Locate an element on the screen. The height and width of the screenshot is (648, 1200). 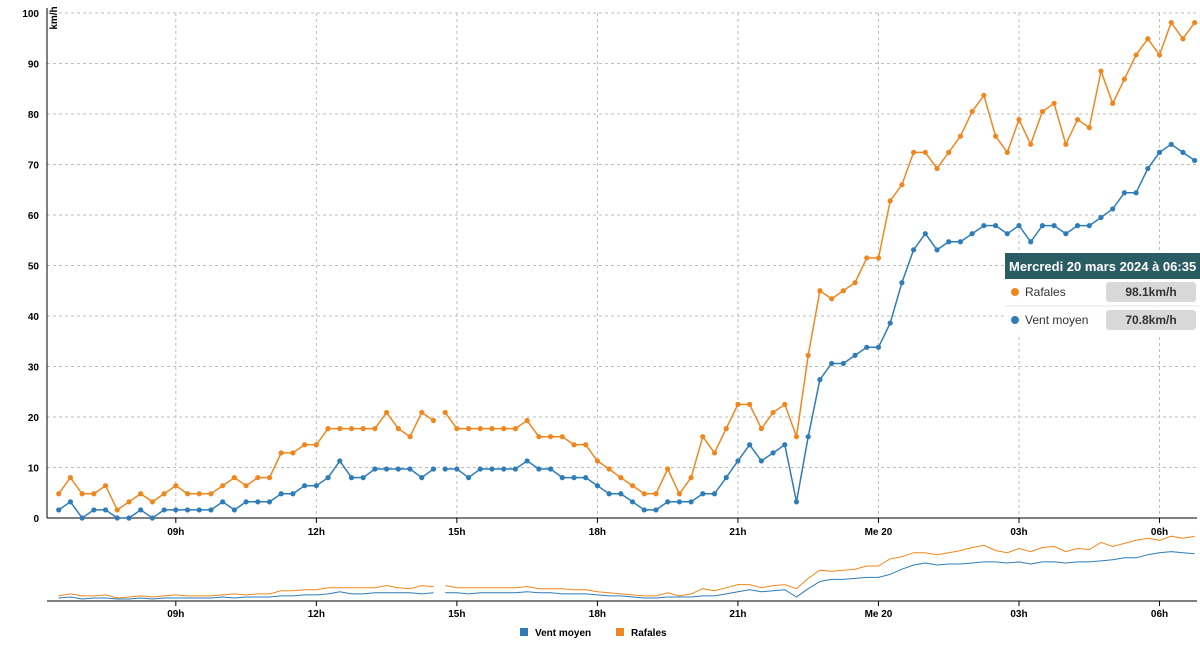
legend-item-vent-moyen: Vent moyen is located at coordinates (555, 633).